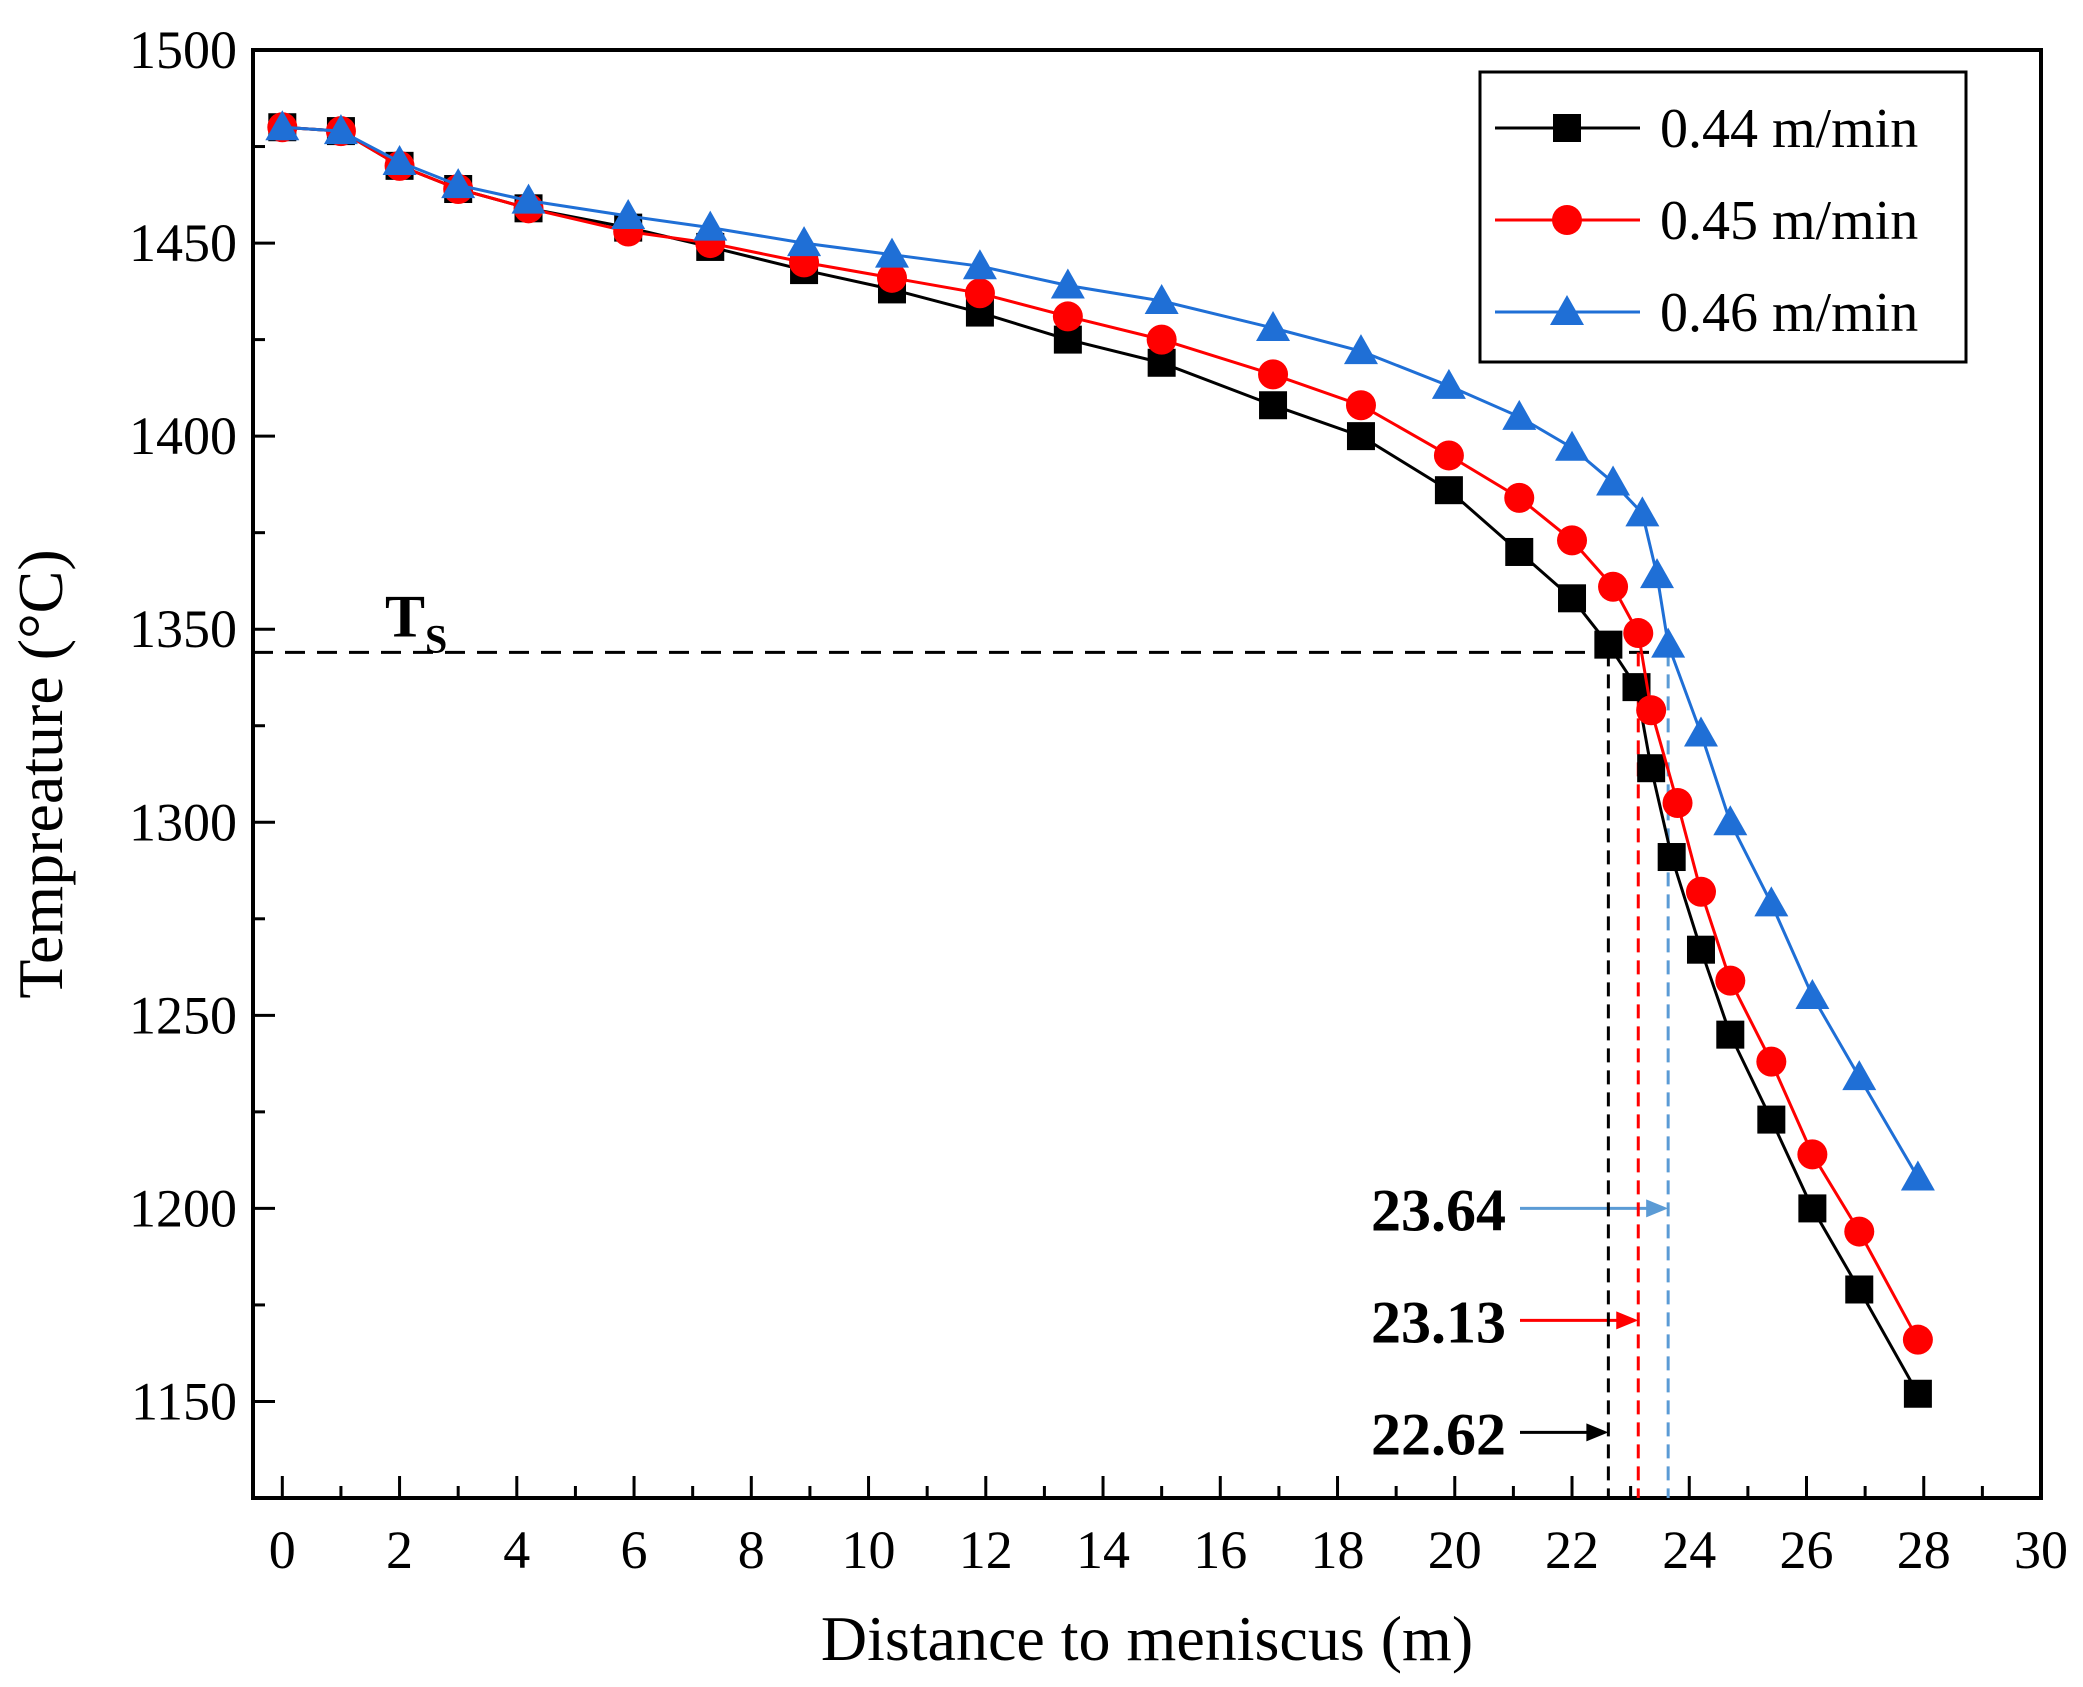 This screenshot has width=2083, height=1687. I want to click on y-tick-label-1350: 1350, so click(183, 629).